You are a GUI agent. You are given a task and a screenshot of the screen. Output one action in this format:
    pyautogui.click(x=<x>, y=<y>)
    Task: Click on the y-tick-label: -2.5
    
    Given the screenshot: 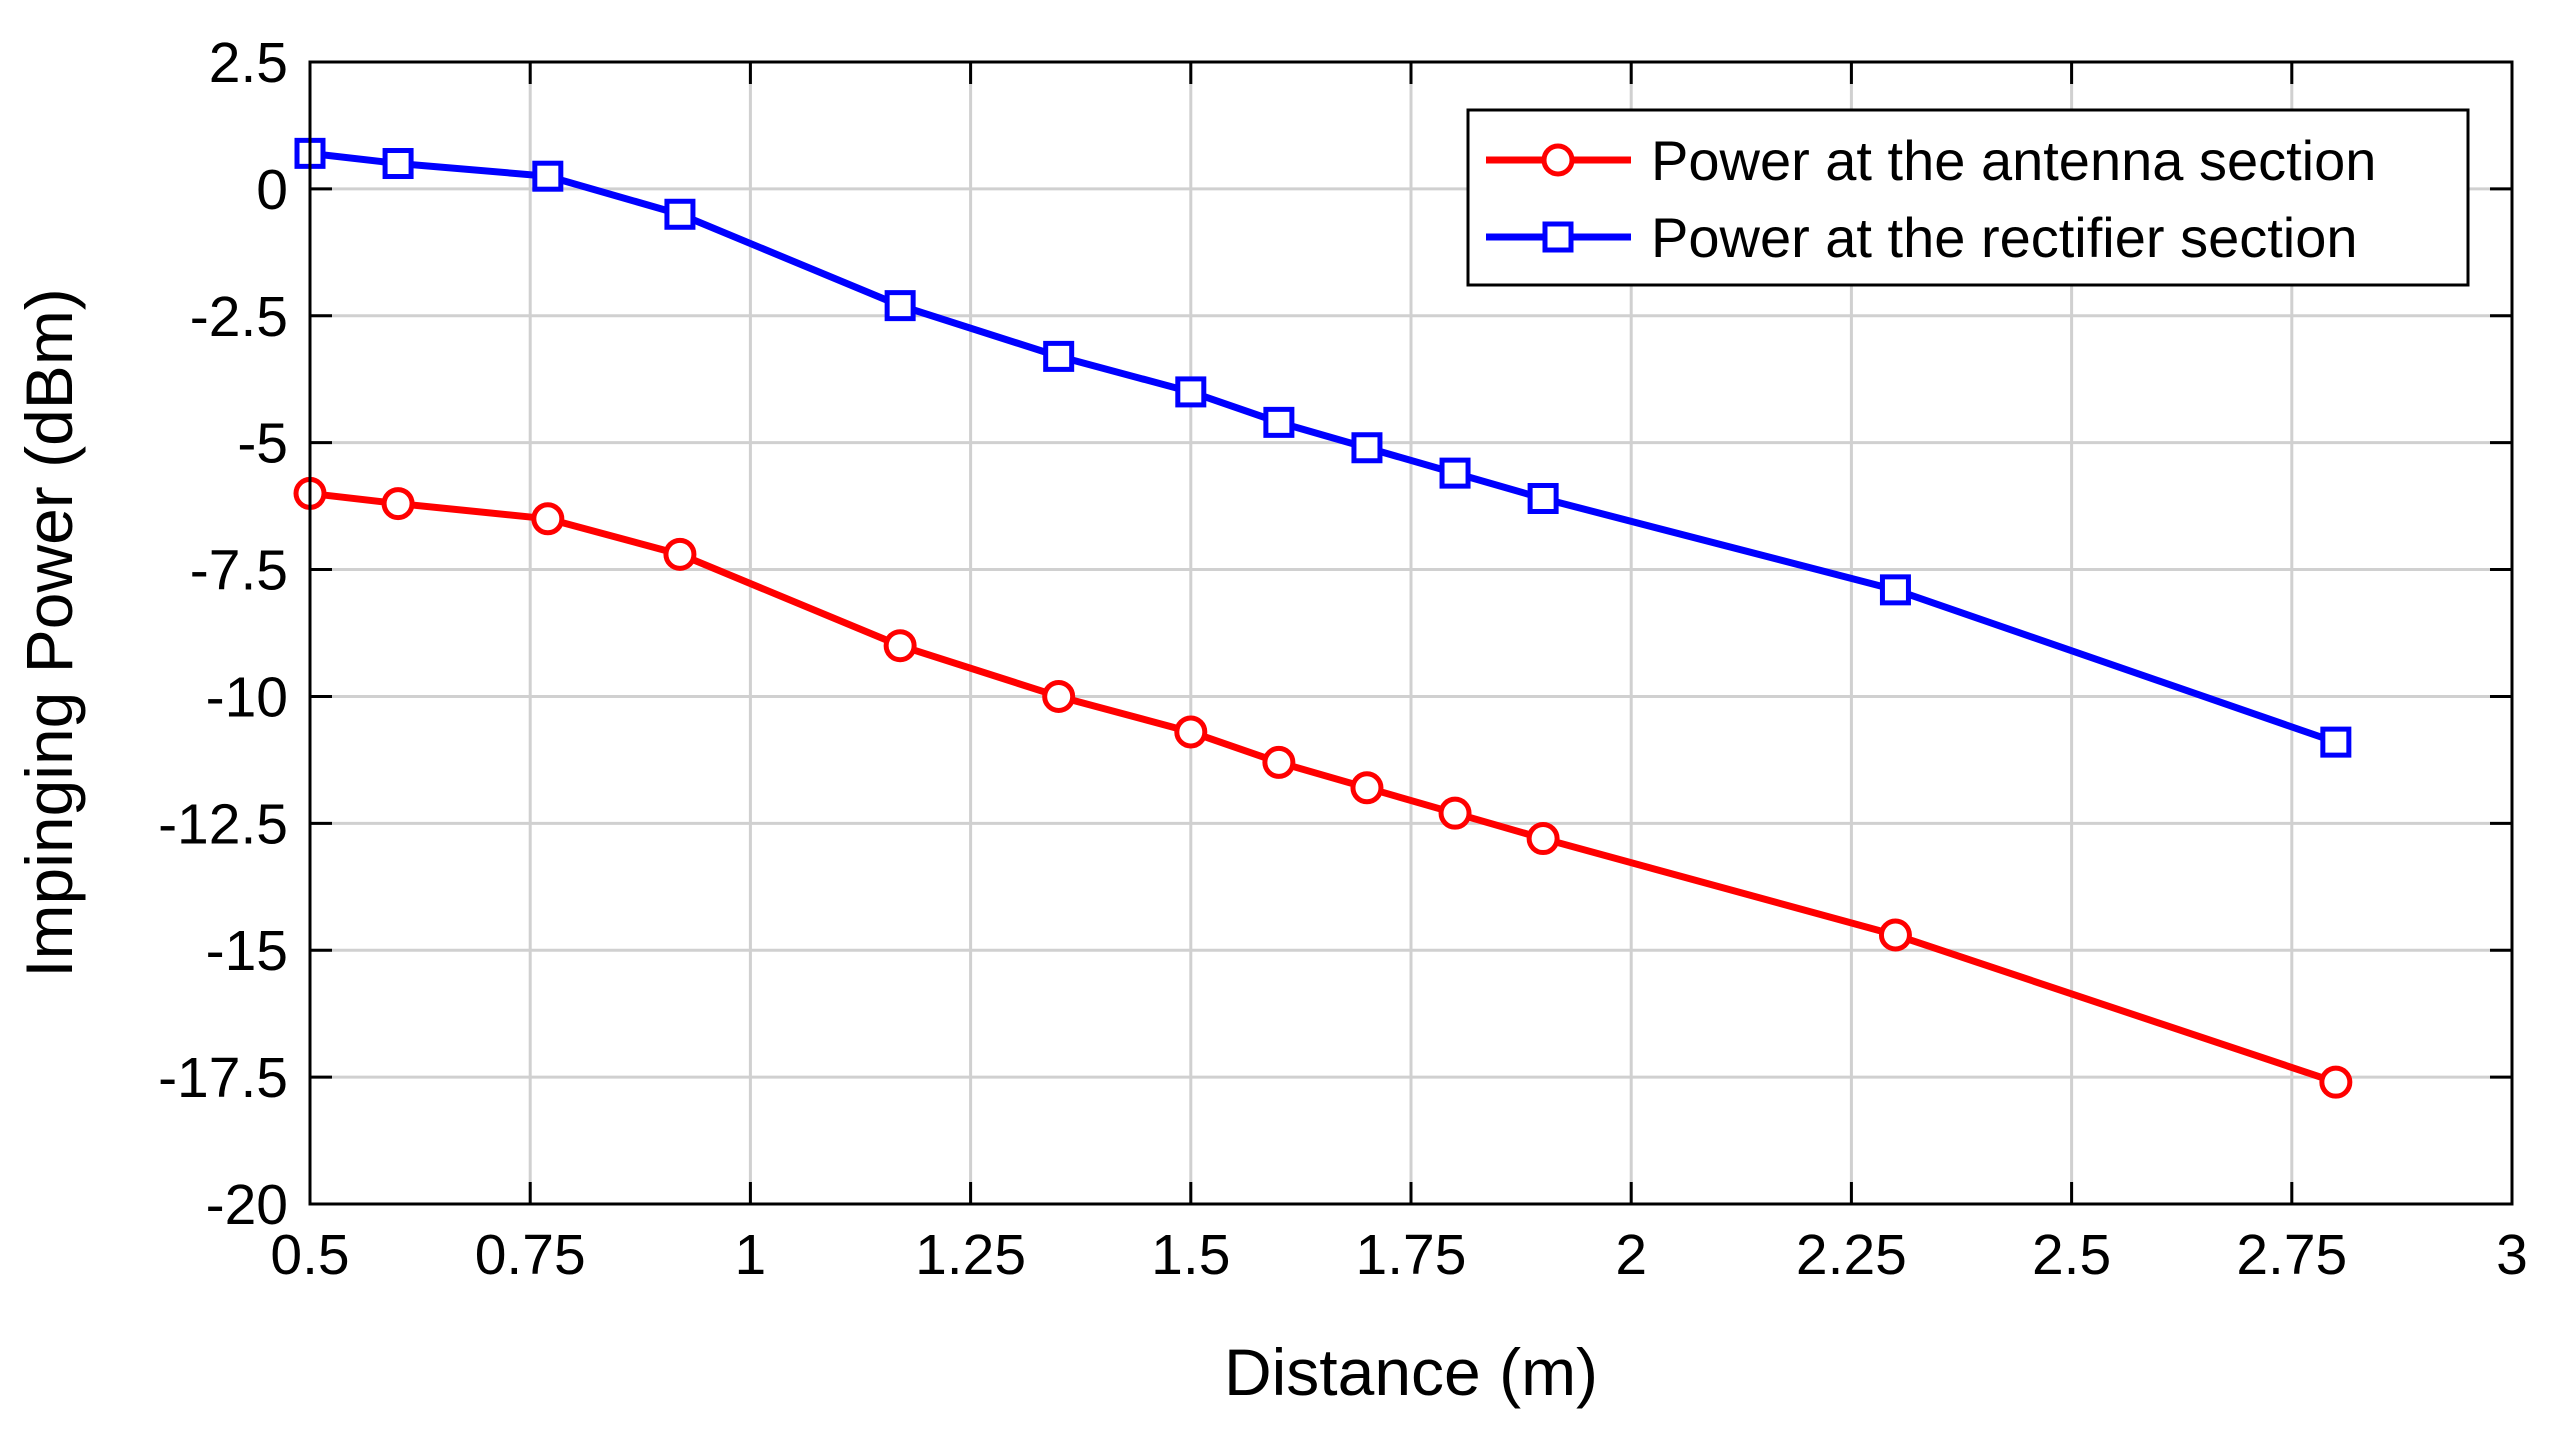 What is the action you would take?
    pyautogui.click(x=239, y=317)
    